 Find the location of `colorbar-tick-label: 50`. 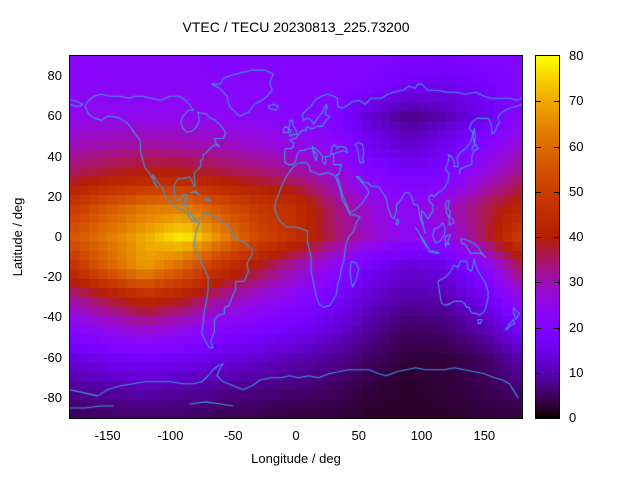

colorbar-tick-label: 50 is located at coordinates (576, 191).